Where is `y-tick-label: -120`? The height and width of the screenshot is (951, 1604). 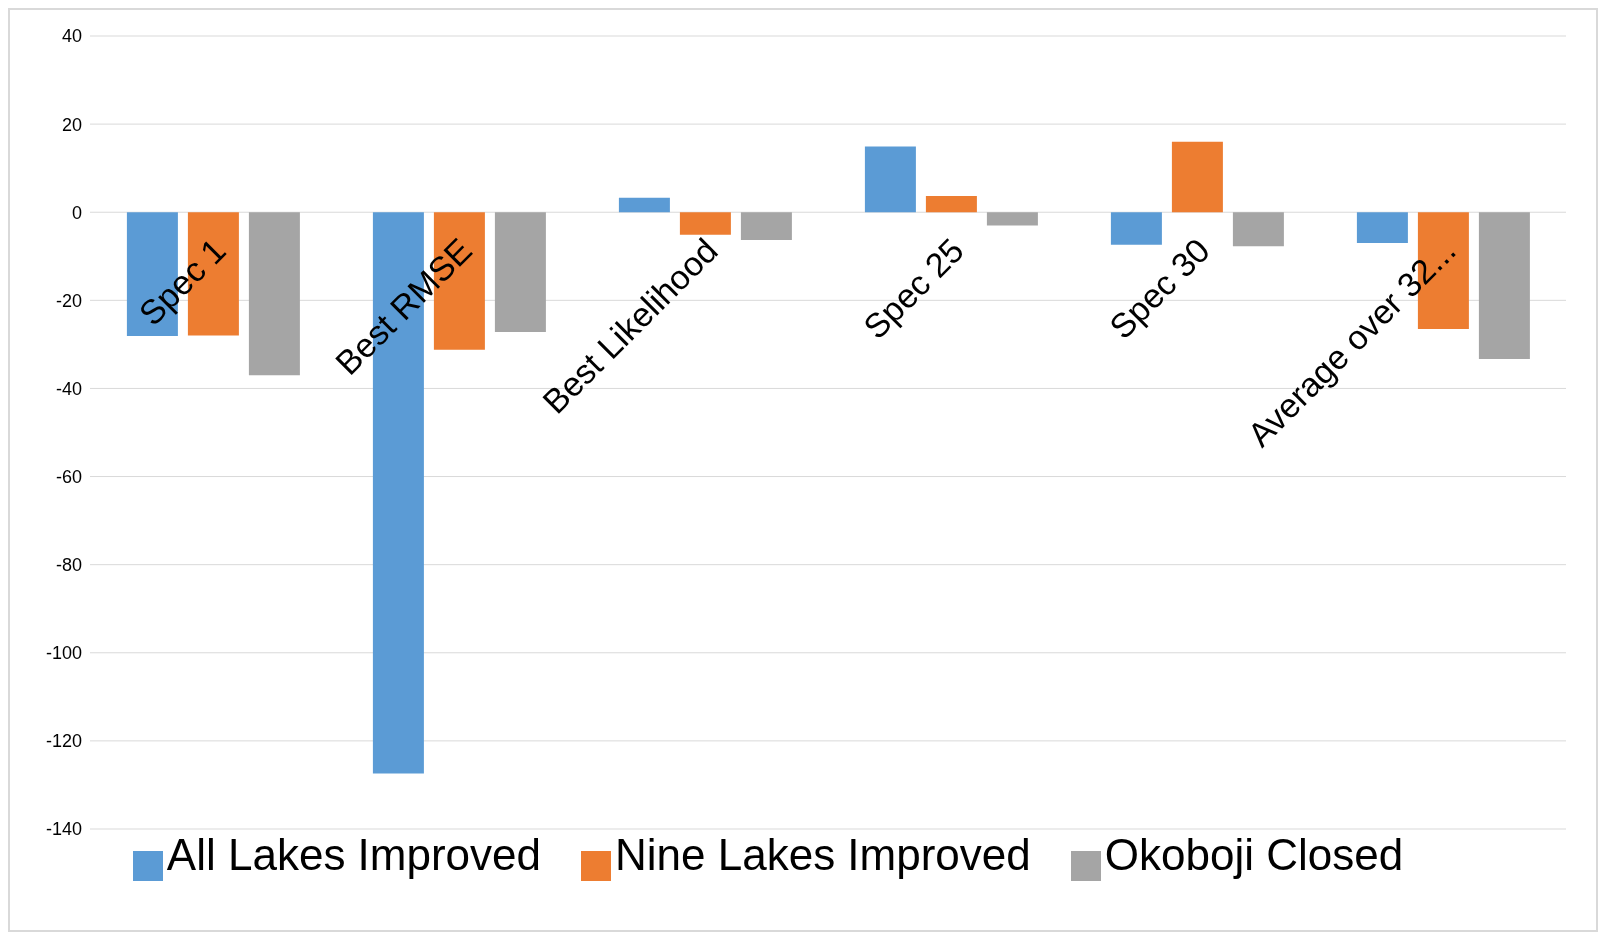
y-tick-label: -120 is located at coordinates (63, 741).